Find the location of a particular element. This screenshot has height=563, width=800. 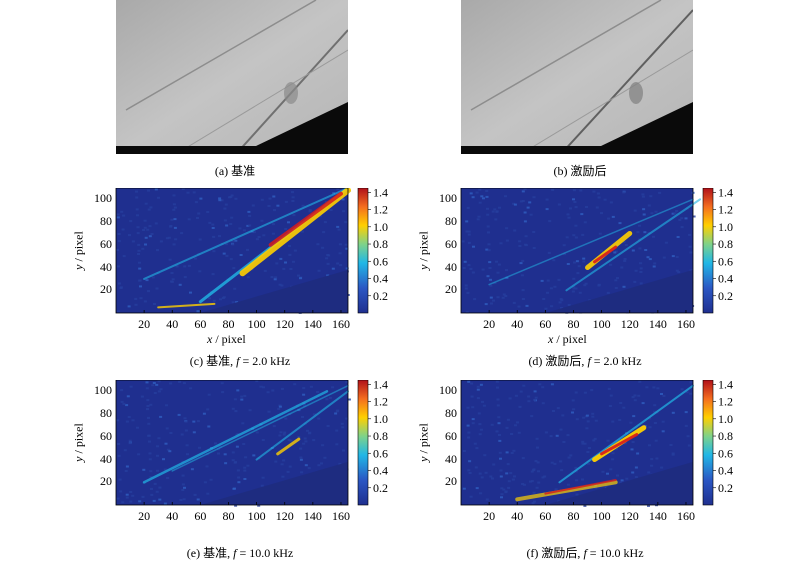

y-tick-label: 60 is located at coordinates (106, 435).